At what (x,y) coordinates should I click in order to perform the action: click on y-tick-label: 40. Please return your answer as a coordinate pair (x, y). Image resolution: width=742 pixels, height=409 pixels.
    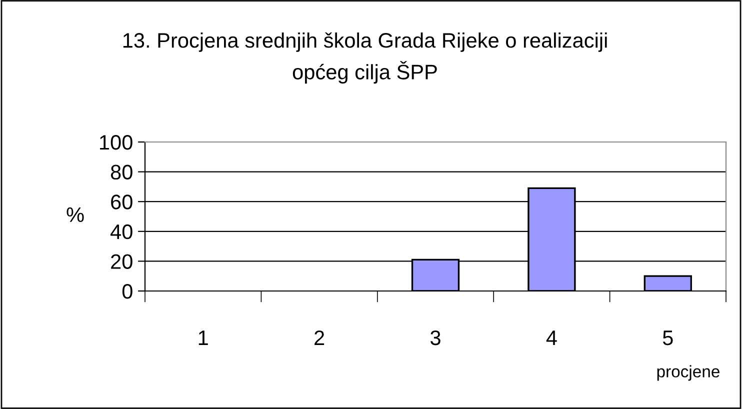
    Looking at the image, I should click on (121, 232).